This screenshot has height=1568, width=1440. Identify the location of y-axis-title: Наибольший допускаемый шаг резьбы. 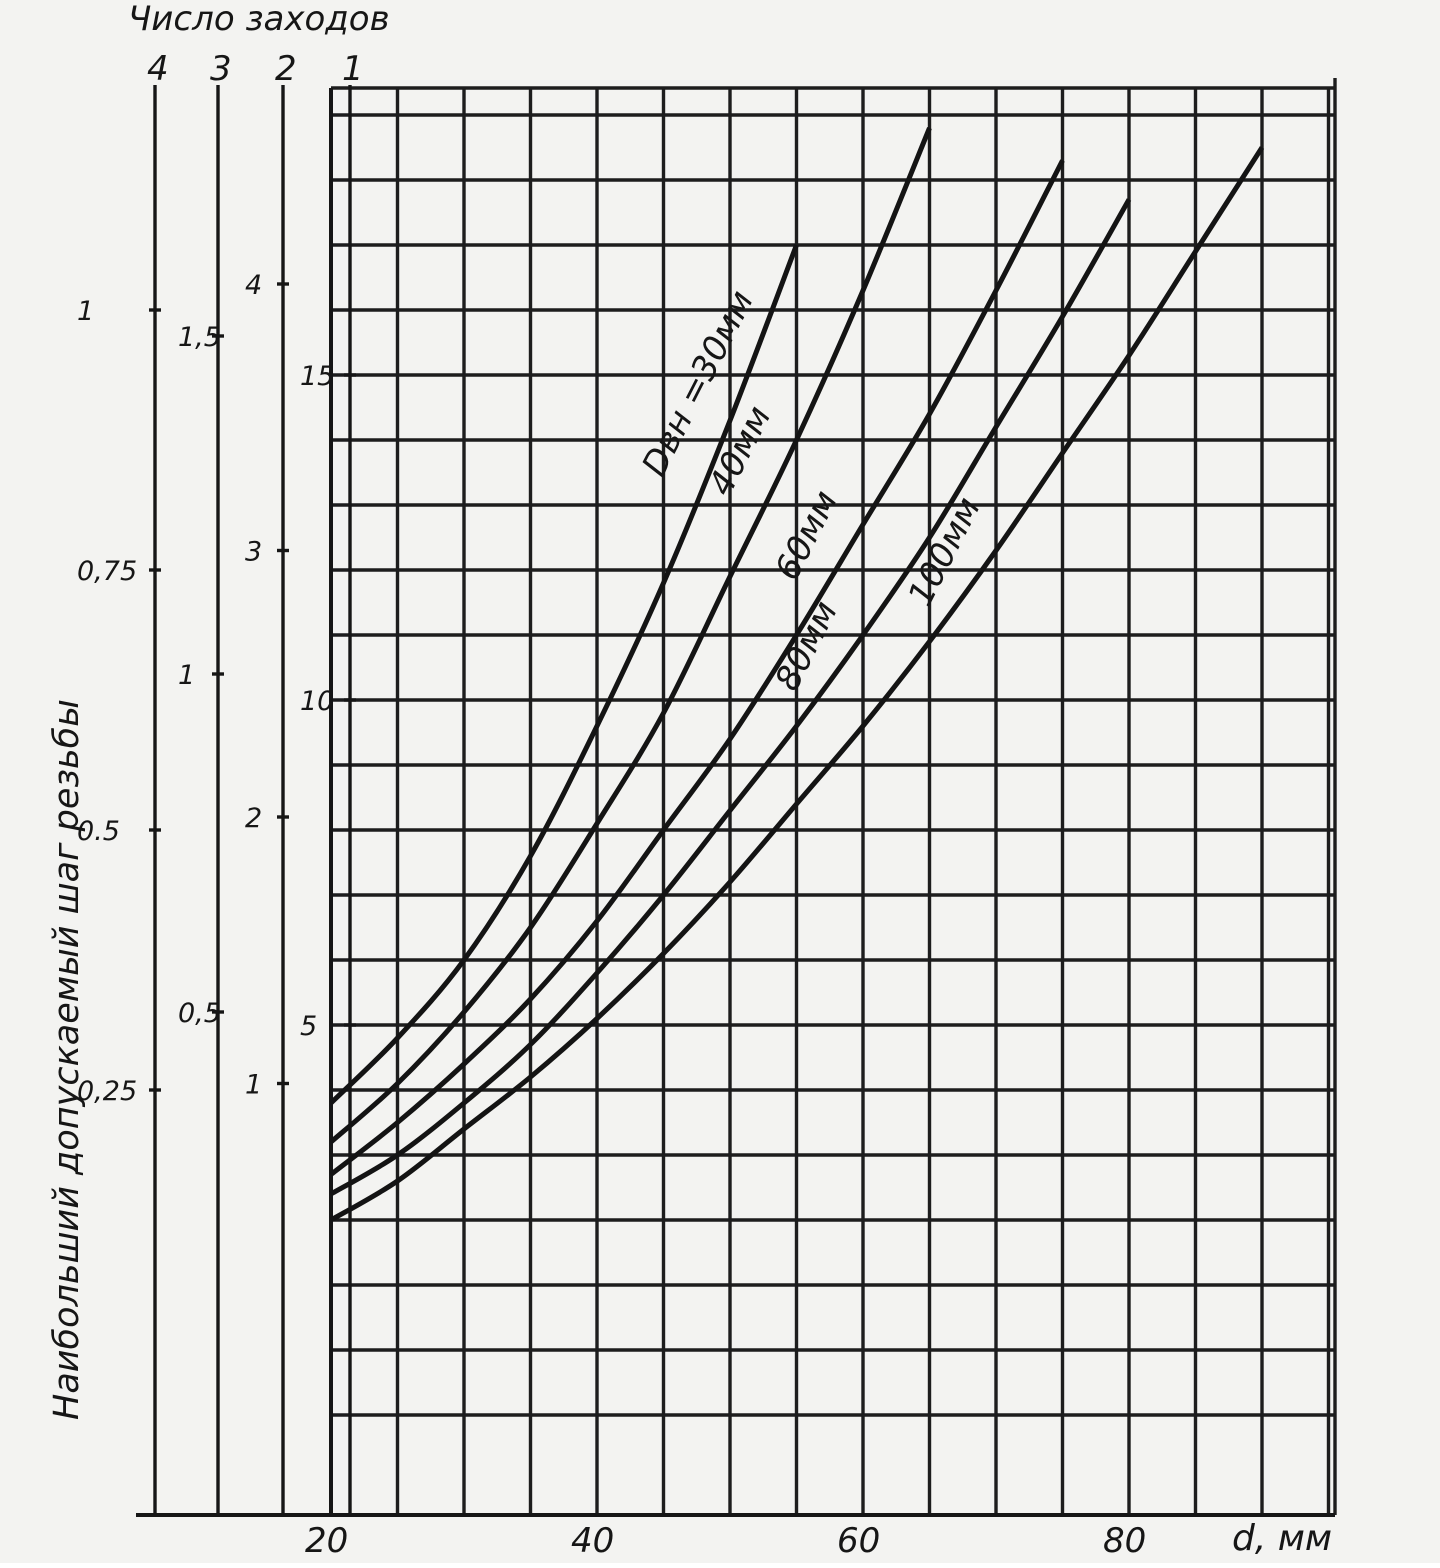
(67, 1059).